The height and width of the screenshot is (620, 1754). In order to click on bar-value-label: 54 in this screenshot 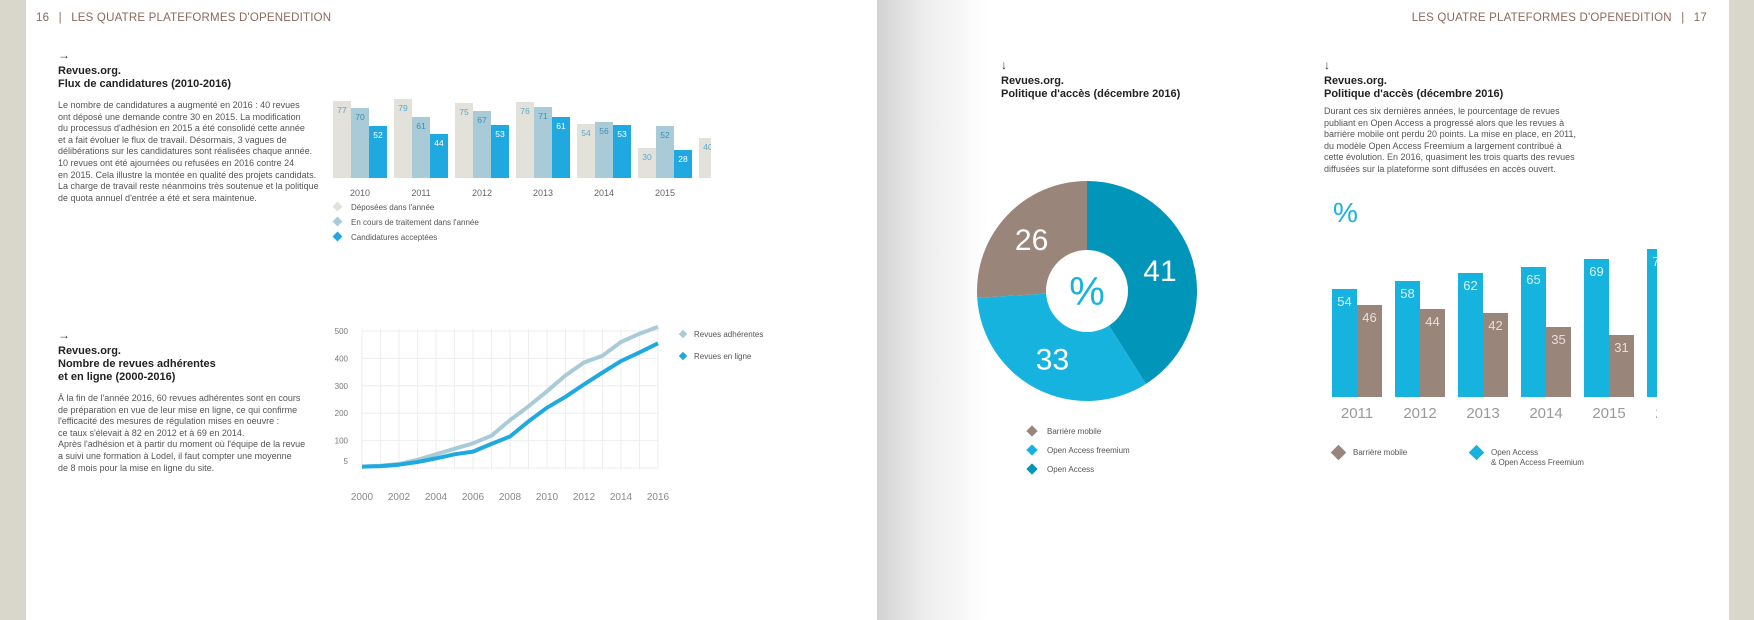, I will do `click(1344, 301)`.